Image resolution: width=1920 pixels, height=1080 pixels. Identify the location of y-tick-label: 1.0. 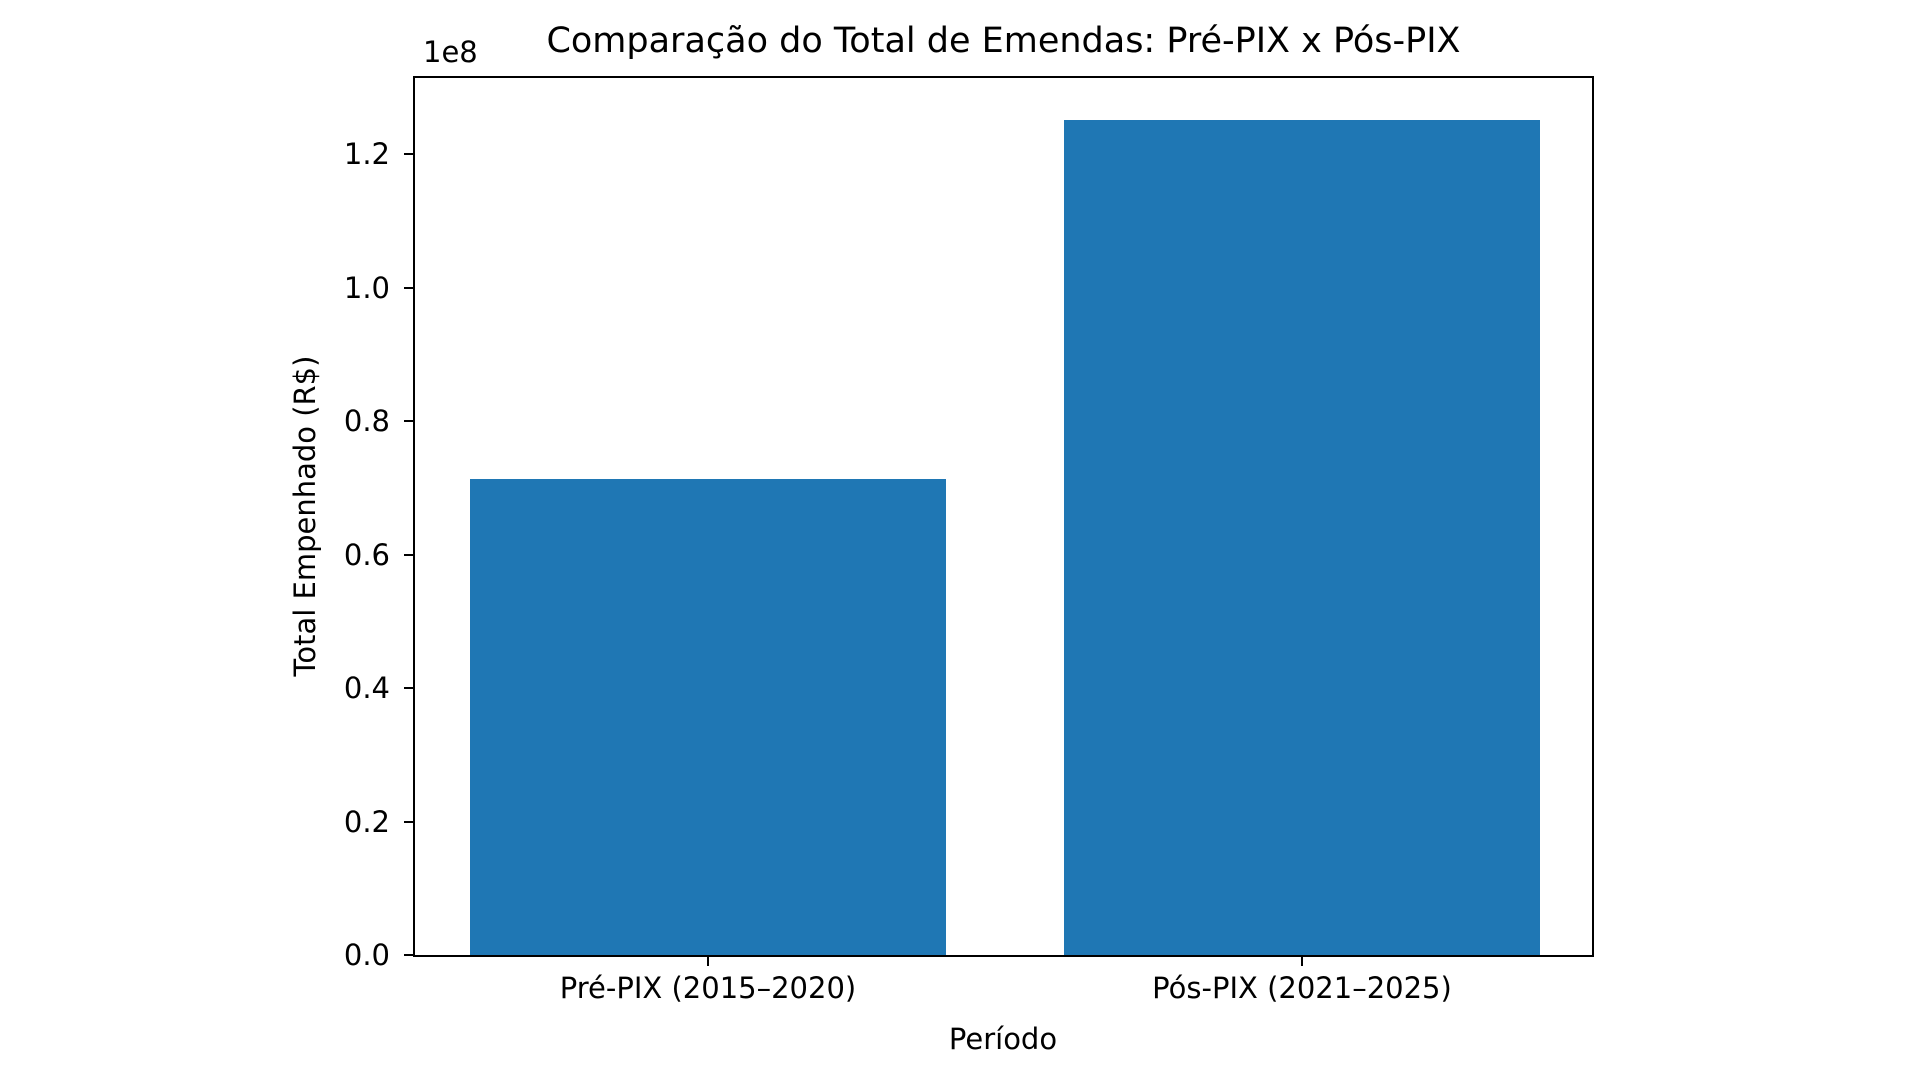
(366, 288).